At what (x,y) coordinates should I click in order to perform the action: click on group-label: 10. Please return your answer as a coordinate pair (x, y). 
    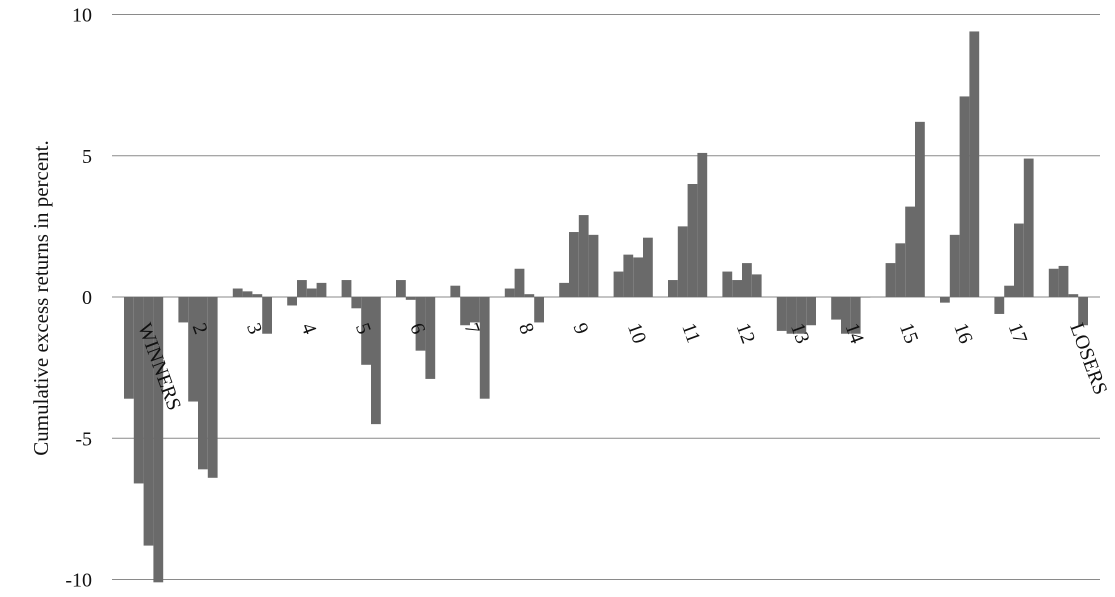
    Looking at the image, I should click on (637, 333).